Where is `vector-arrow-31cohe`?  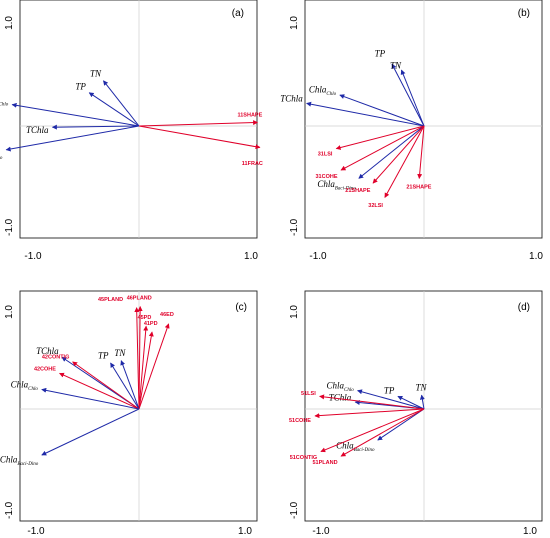 vector-arrow-31cohe is located at coordinates (382, 148).